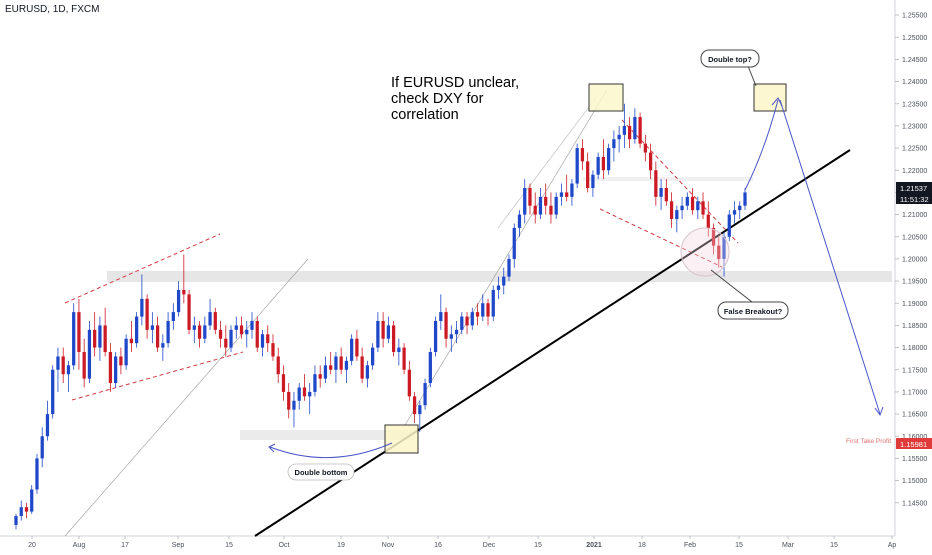 This screenshot has height=555, width=932. I want to click on symbol-label: EURUSD, 1D, FXCM, so click(52, 9).